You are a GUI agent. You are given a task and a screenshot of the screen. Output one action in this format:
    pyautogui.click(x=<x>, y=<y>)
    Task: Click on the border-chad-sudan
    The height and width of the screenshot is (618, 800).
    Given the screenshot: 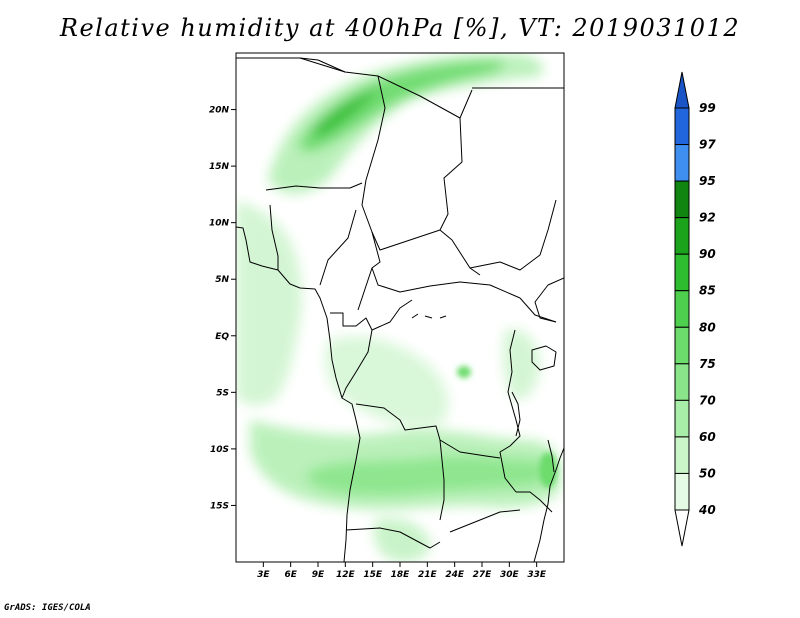 What is the action you would take?
    pyautogui.click(x=460, y=196)
    